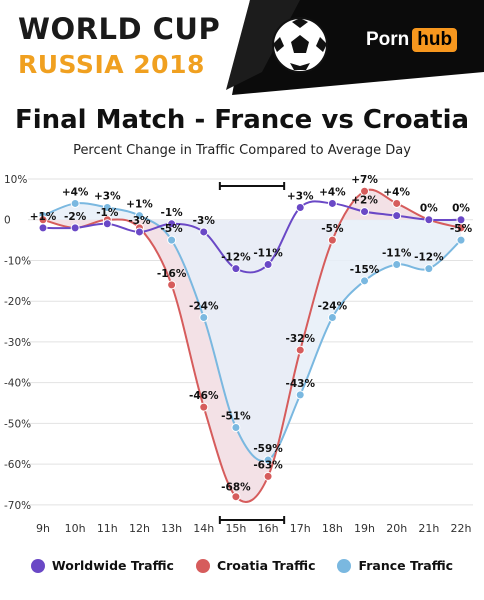 The image size is (484, 600). What do you see at coordinates (7, 221) in the screenshot?
I see `y-tick-label: 0` at bounding box center [7, 221].